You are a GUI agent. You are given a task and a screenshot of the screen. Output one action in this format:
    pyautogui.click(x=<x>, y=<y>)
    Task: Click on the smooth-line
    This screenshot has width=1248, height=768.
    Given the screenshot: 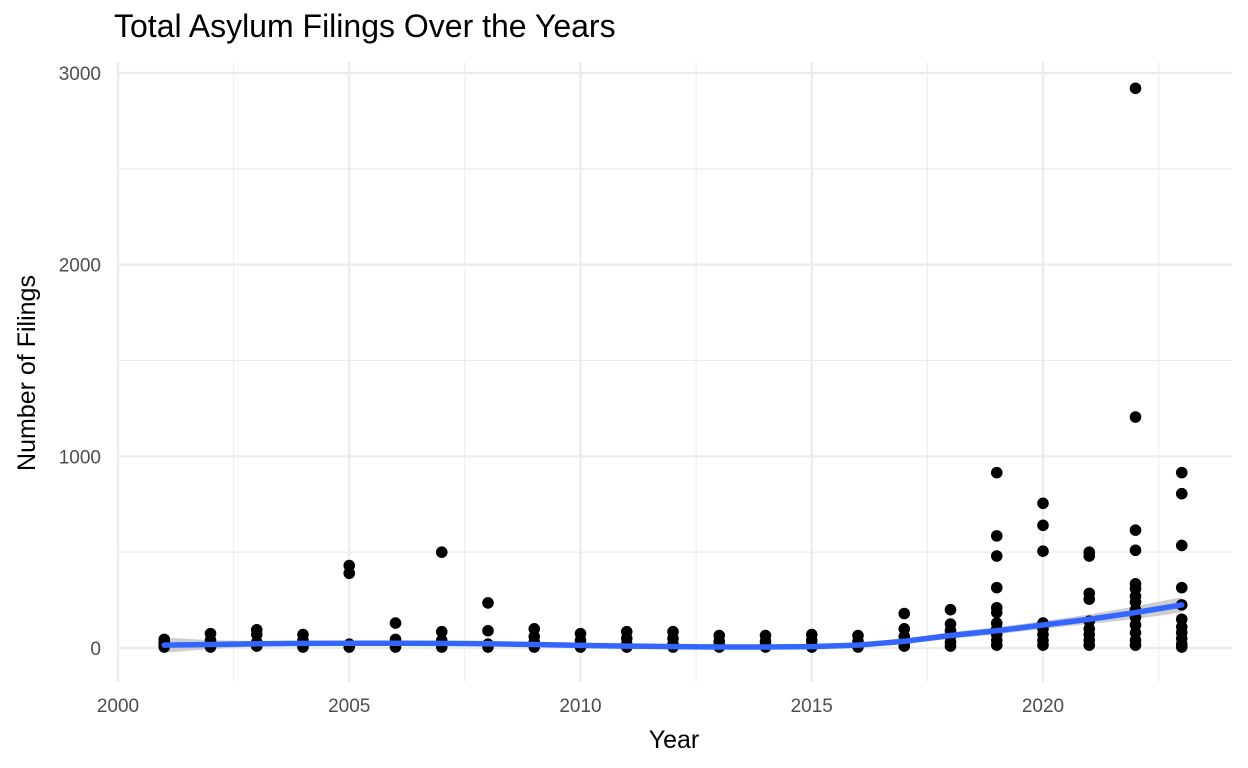 What is the action you would take?
    pyautogui.click(x=673, y=626)
    